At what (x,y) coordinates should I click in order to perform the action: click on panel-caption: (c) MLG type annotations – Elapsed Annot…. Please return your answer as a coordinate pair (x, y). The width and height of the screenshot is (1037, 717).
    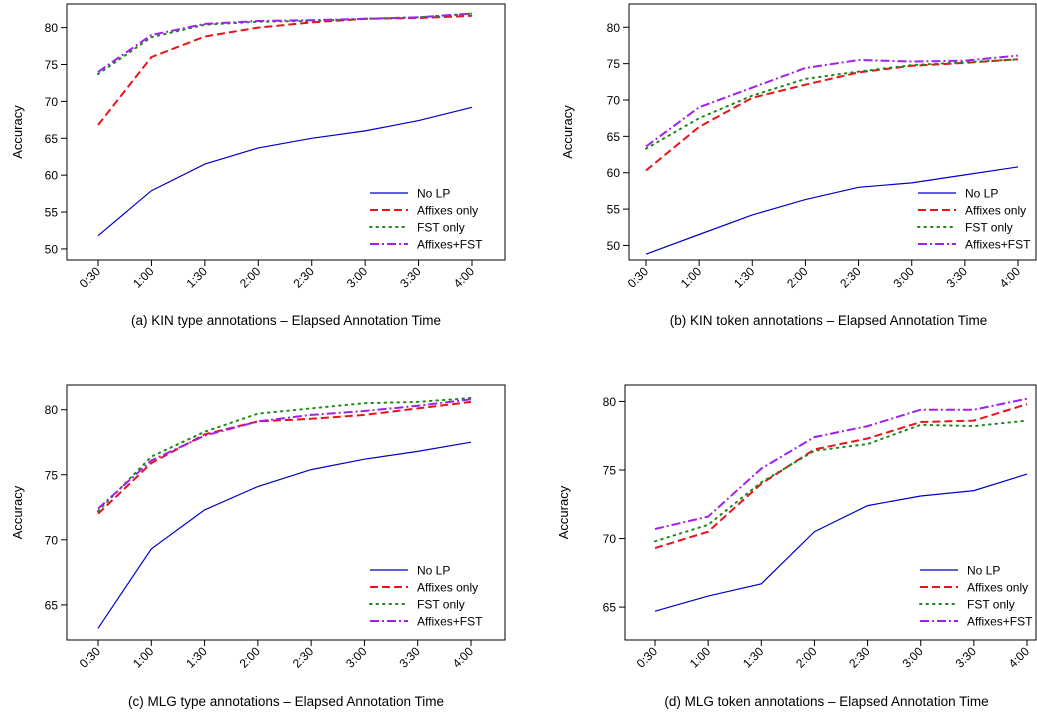
    Looking at the image, I should click on (286, 701).